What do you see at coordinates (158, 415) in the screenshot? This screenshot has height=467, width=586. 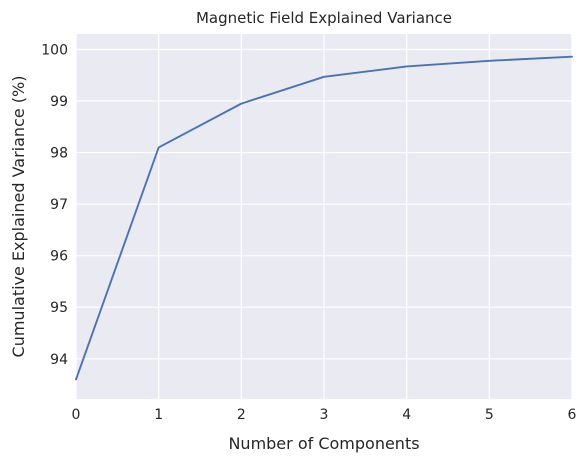 I see `x-tick-label: 1` at bounding box center [158, 415].